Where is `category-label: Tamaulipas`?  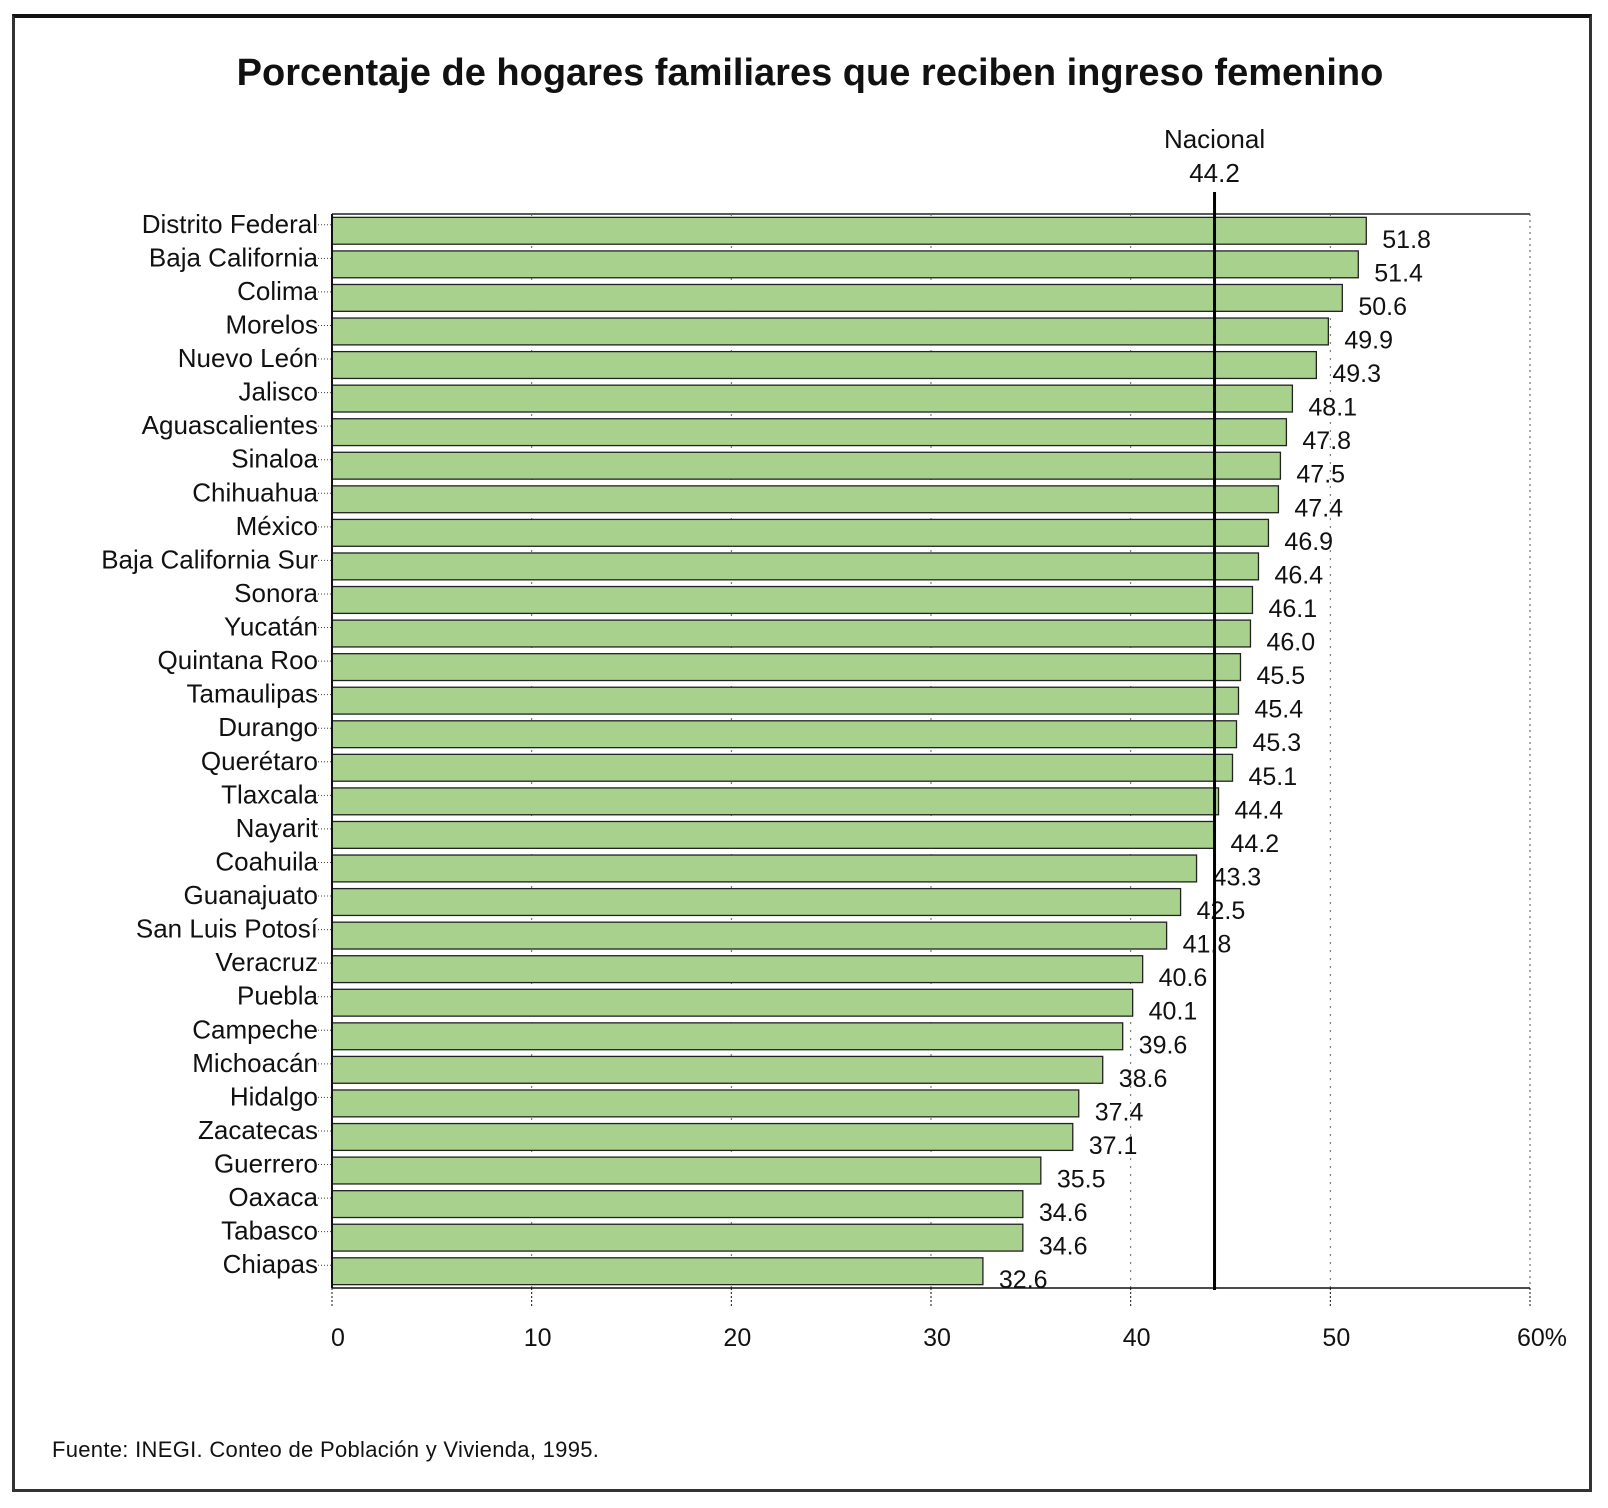
category-label: Tamaulipas is located at coordinates (252, 694).